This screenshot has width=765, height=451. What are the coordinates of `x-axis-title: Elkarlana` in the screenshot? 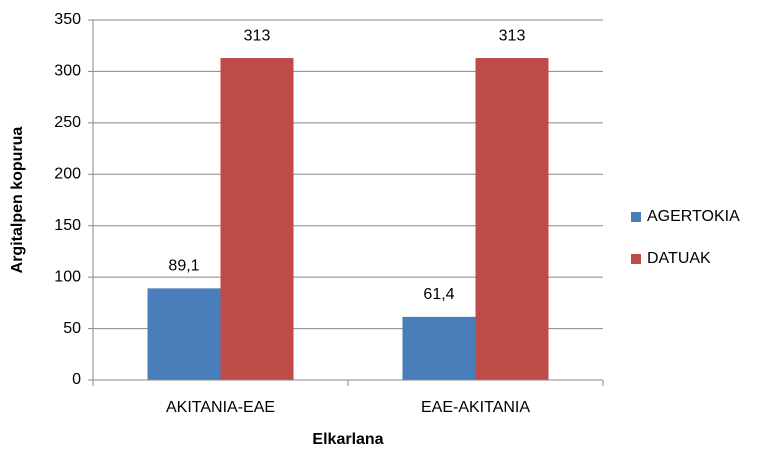 It's located at (347, 439).